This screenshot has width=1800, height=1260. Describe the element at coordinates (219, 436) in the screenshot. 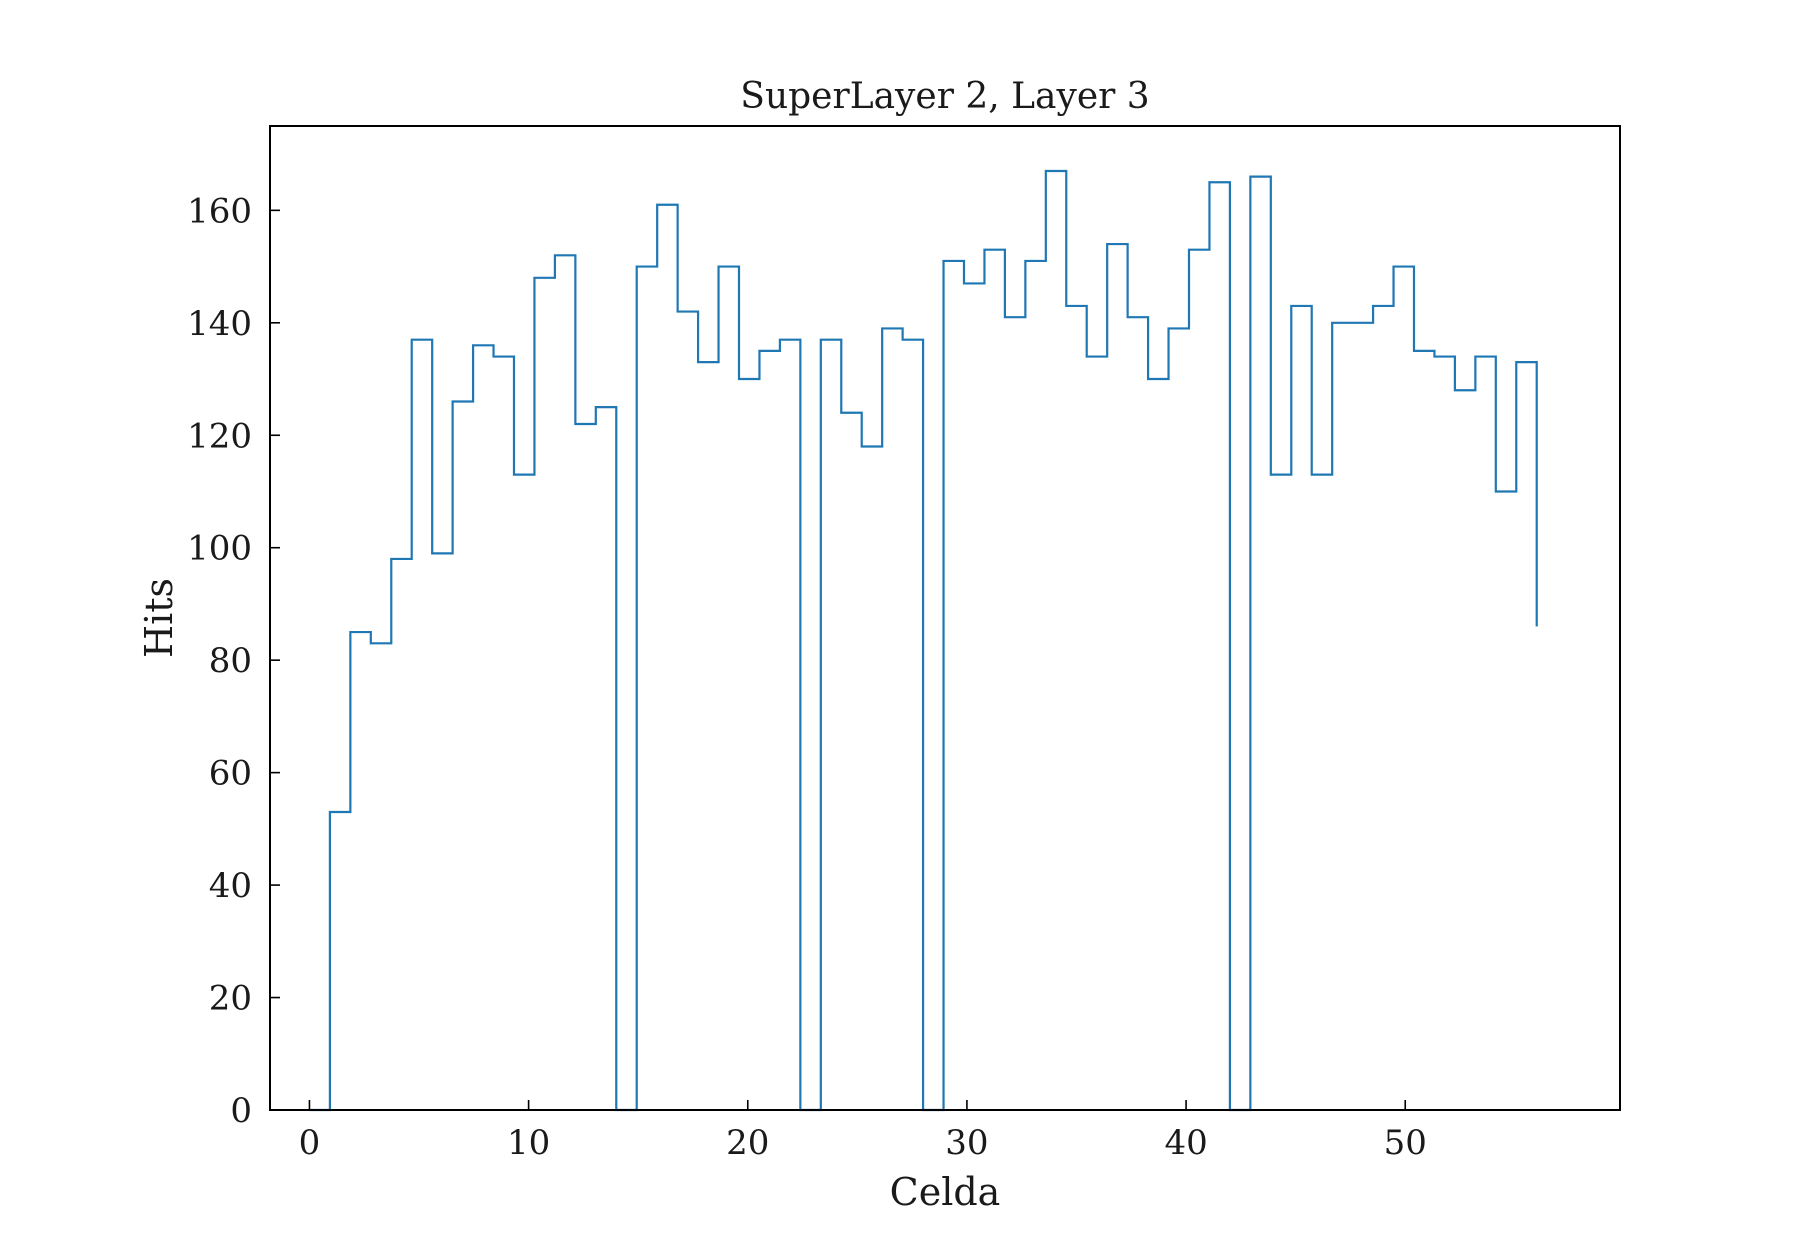

I see `y-tick-label: 120` at that location.